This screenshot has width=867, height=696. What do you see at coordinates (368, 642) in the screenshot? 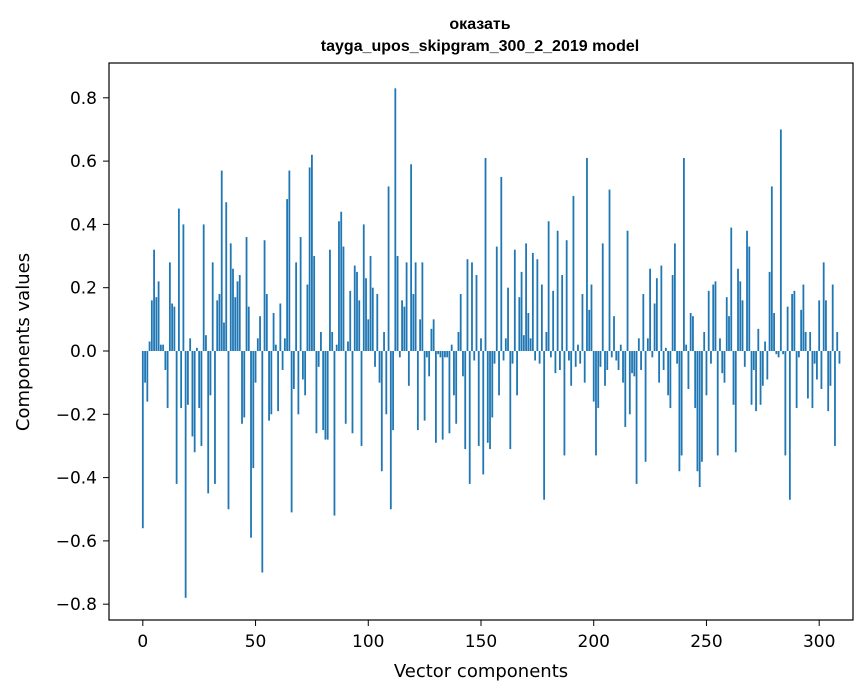
I see `x-tick-label: 100` at bounding box center [368, 642].